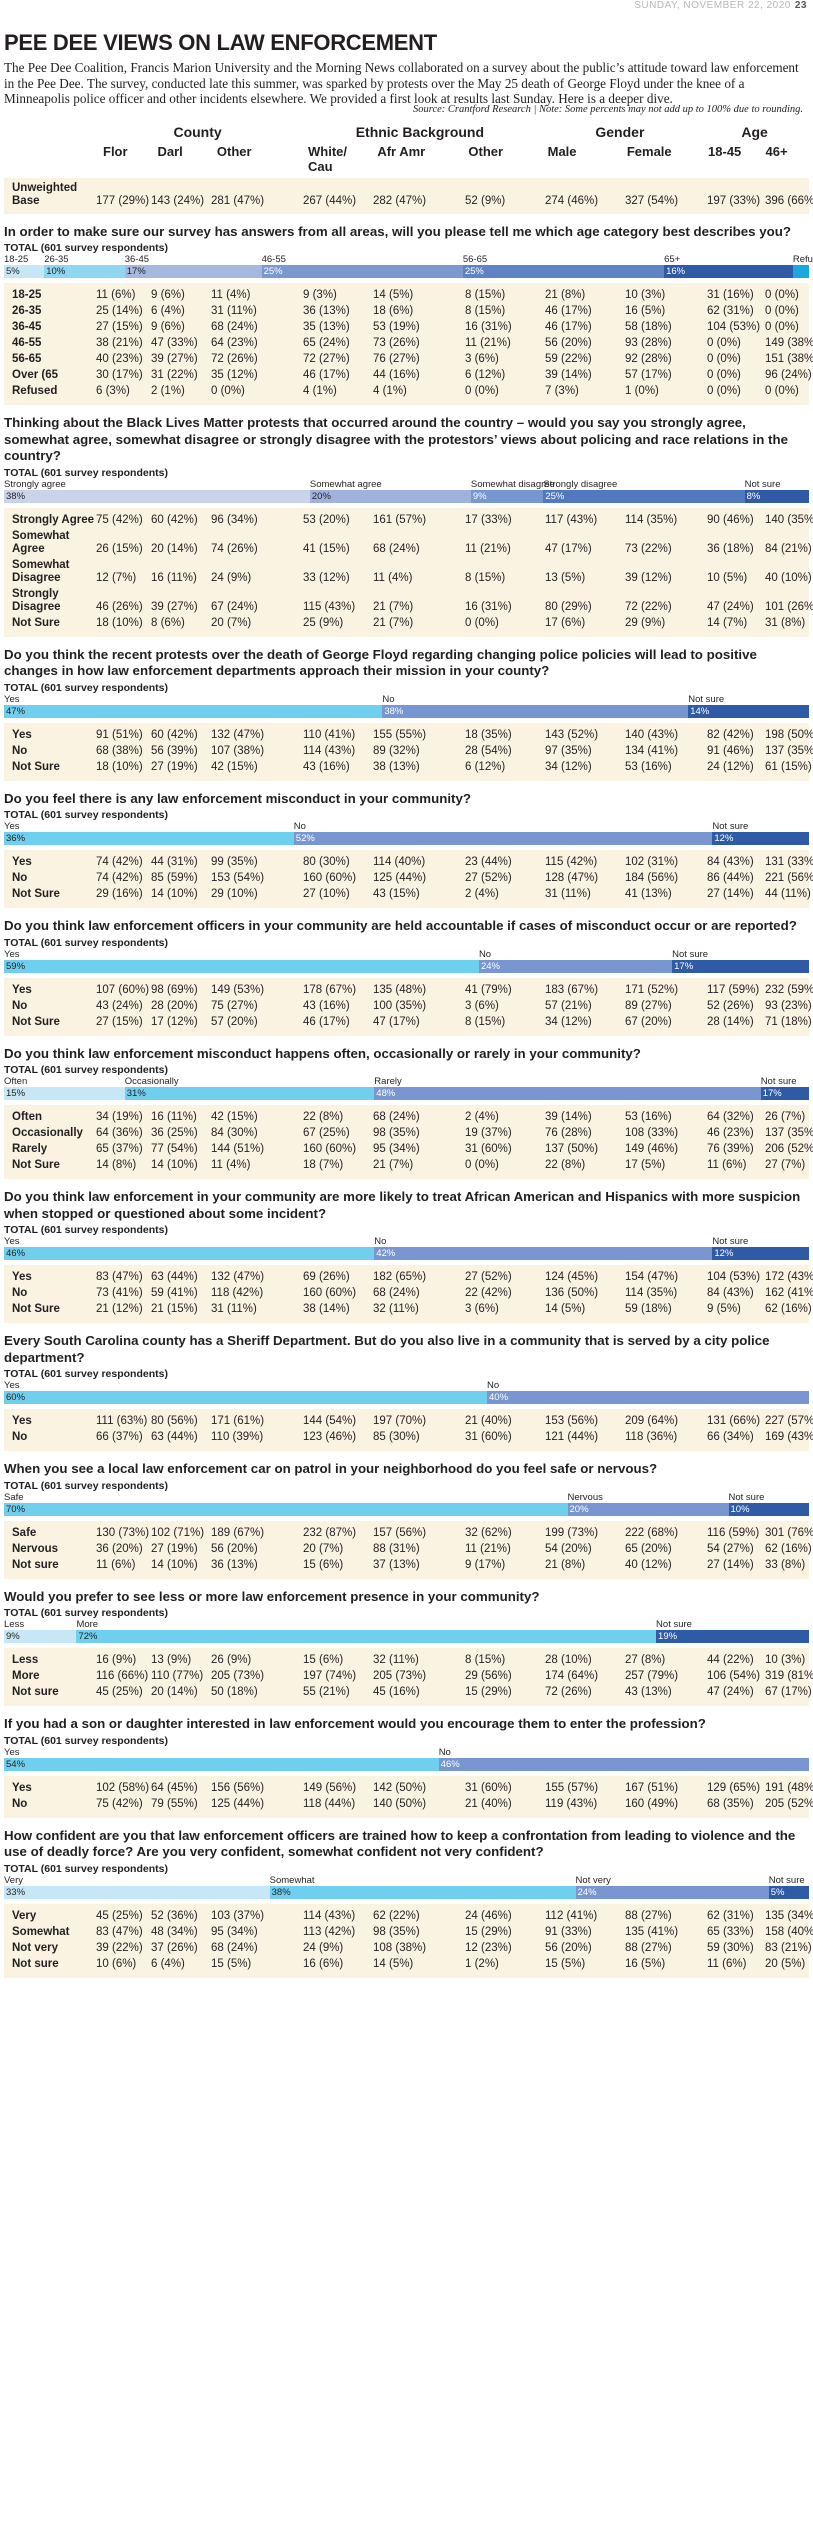  Describe the element at coordinates (406, 838) in the screenshot. I see `stacked-bar: 36% 52% 12%` at that location.